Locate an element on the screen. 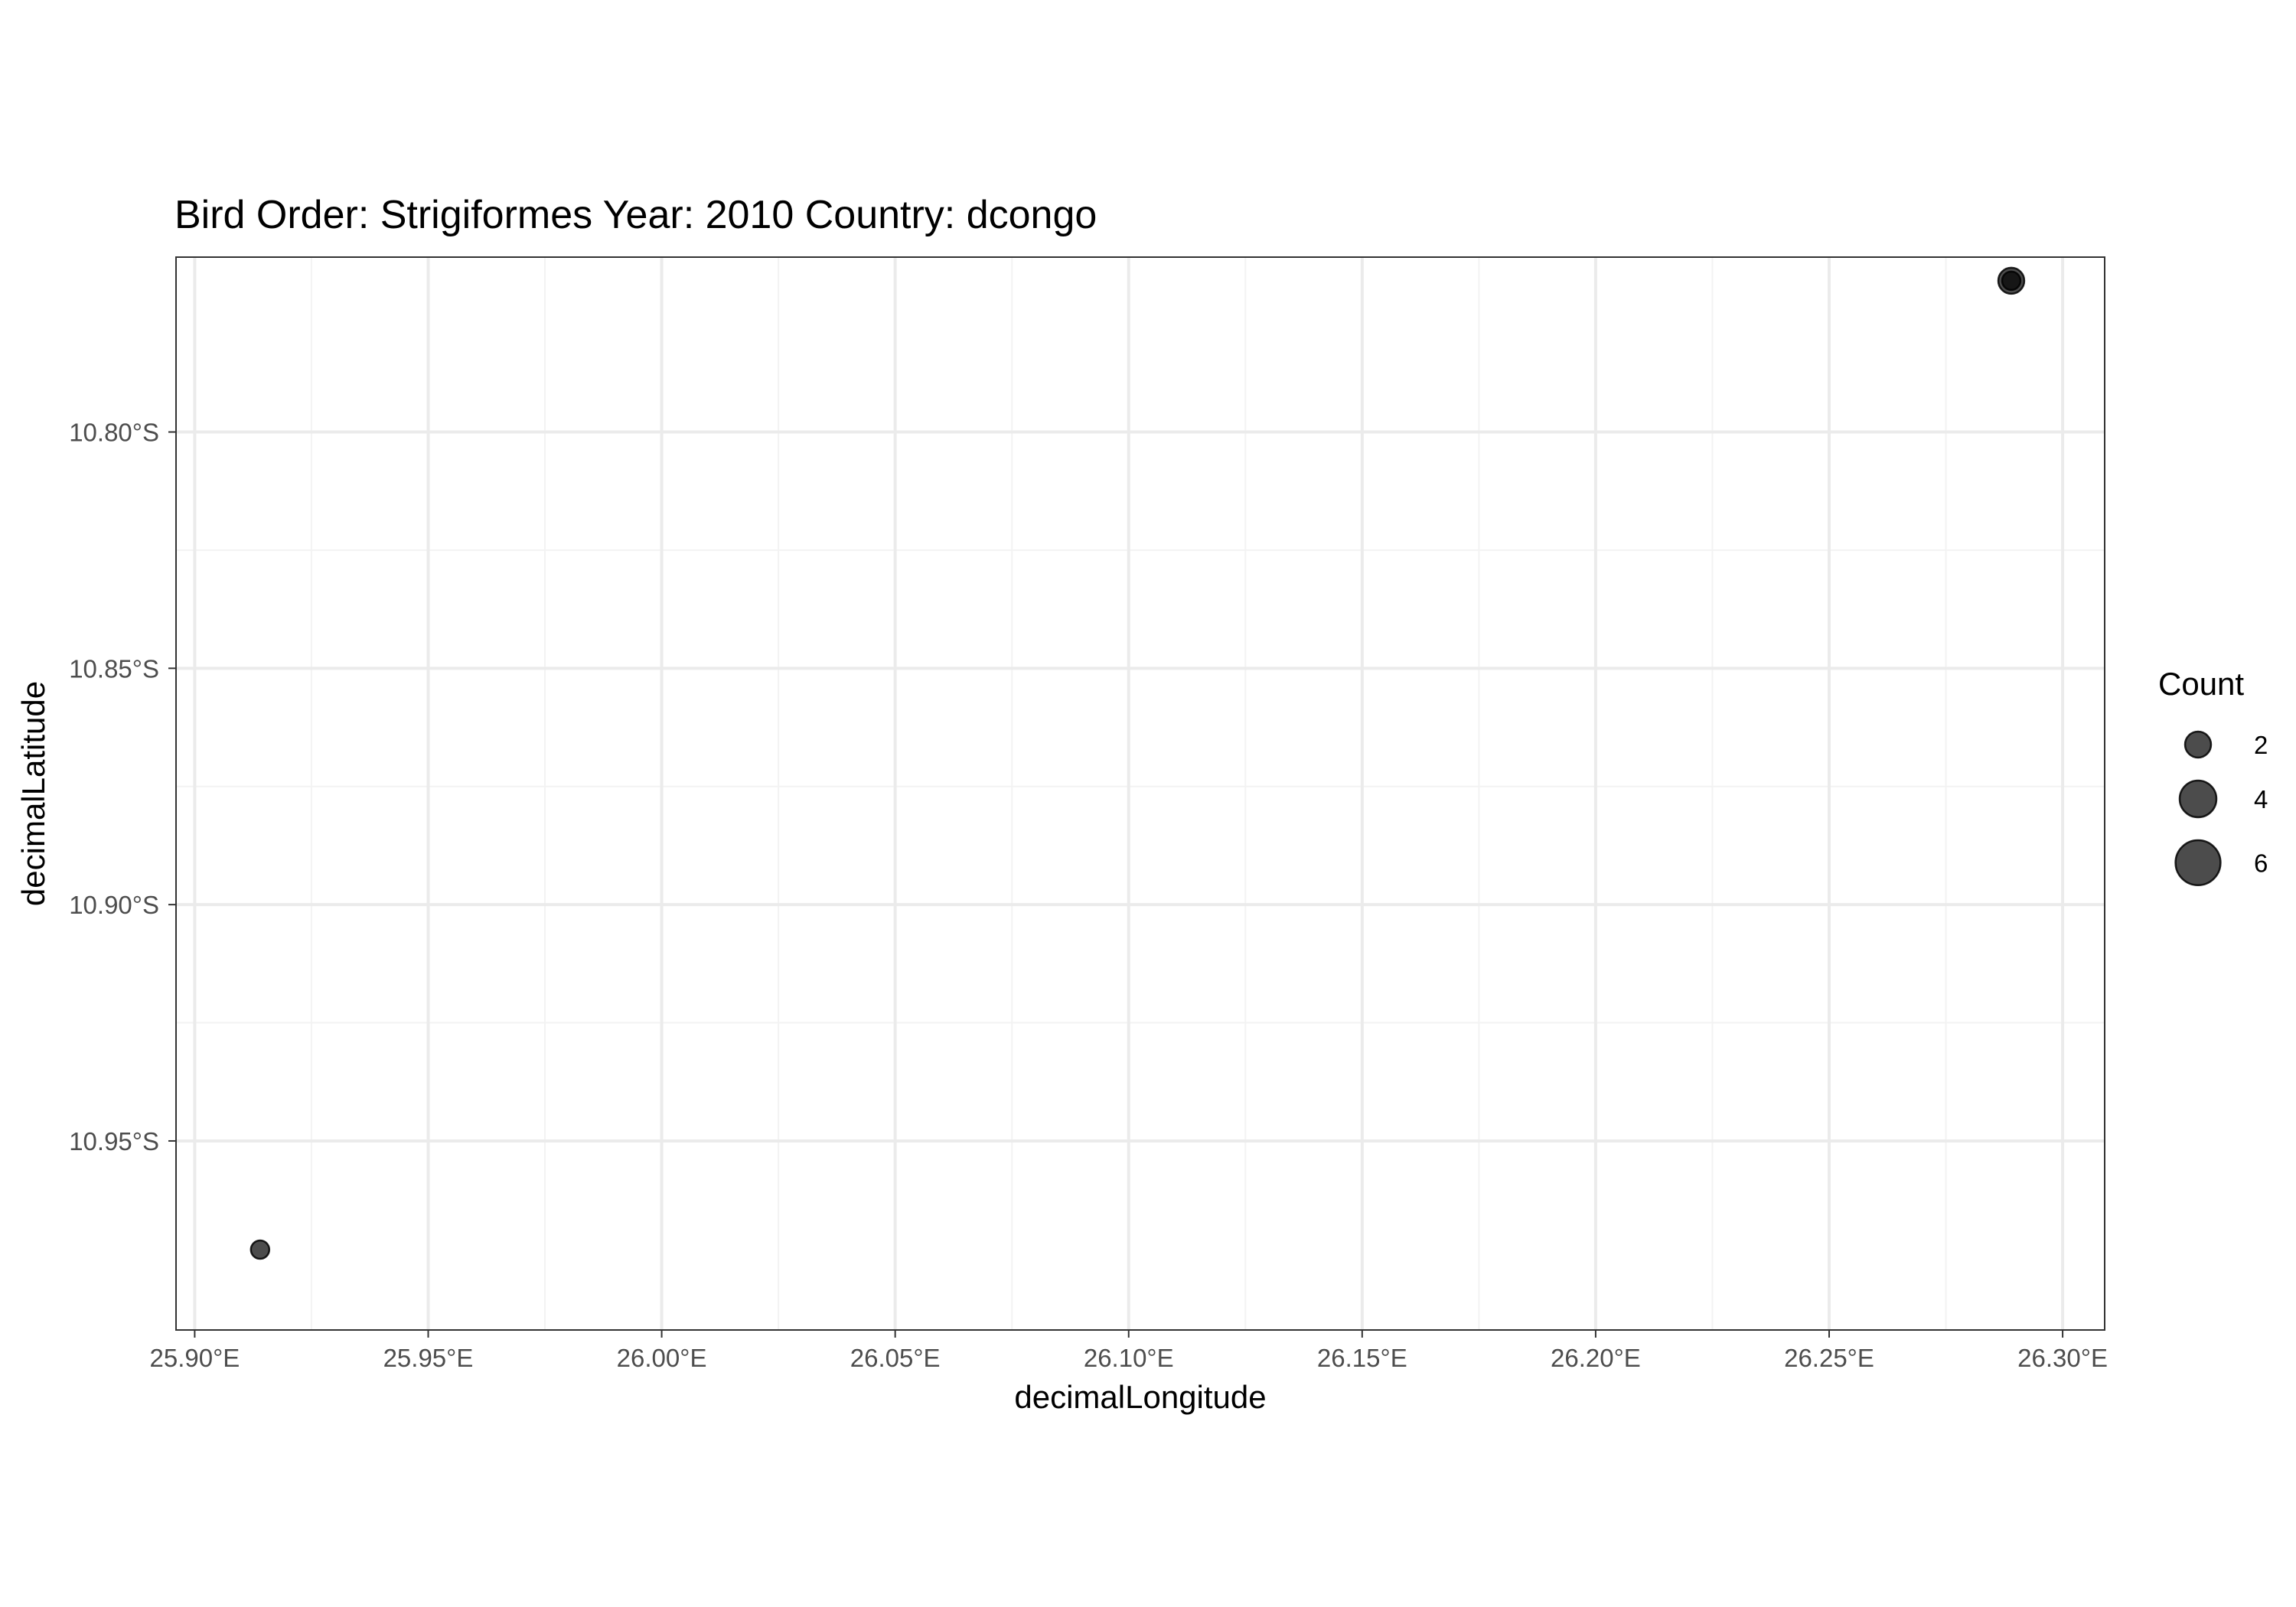  x-axis-title: decimalLongitude is located at coordinates (1140, 1397).